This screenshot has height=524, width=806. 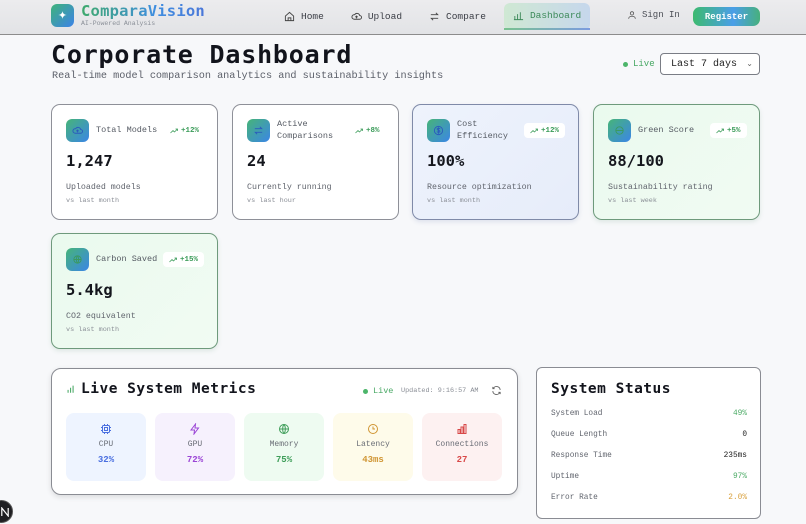 What do you see at coordinates (373, 460) in the screenshot?
I see `metric-value: 43ms` at bounding box center [373, 460].